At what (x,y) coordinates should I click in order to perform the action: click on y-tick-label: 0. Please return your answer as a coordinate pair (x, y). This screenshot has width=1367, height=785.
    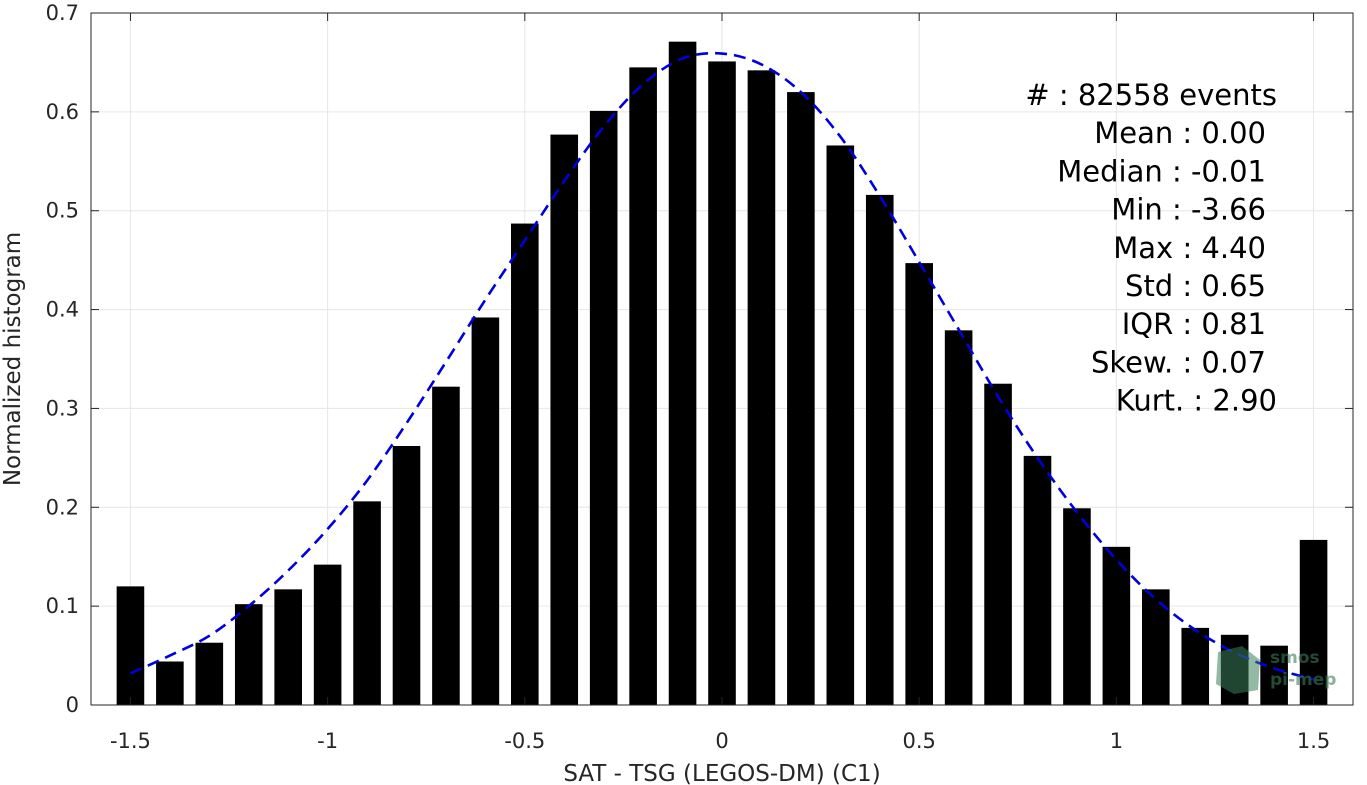
    Looking at the image, I should click on (72, 705).